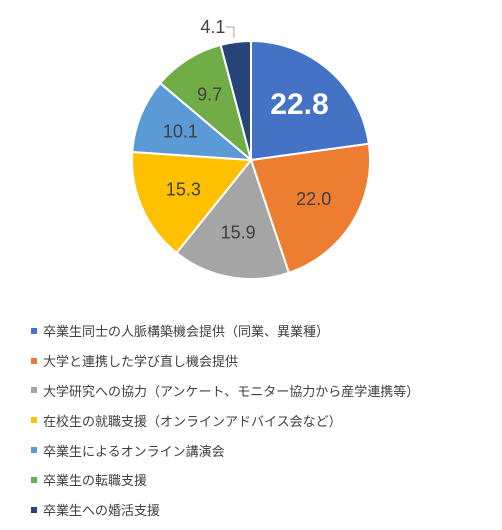  What do you see at coordinates (231, 392) in the screenshot?
I see `legend-label: 大学研究への協力（アンケート、モニター協力から産学連携等）` at bounding box center [231, 392].